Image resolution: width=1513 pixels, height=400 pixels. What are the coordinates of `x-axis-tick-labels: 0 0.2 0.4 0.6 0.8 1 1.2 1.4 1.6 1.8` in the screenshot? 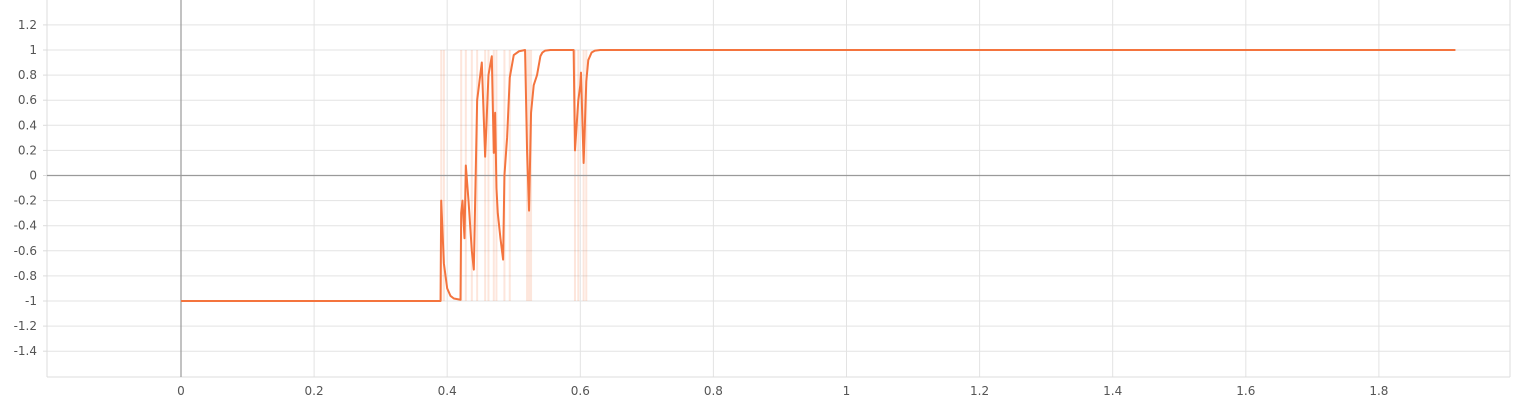 It's located at (782, 391).